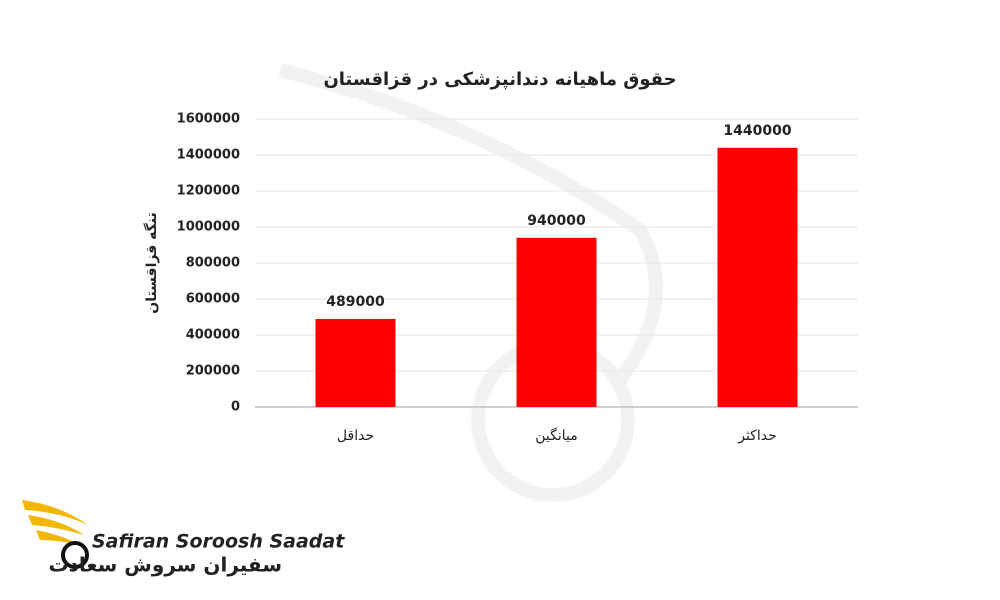 Image resolution: width=1000 pixels, height=600 pixels. Describe the element at coordinates (213, 263) in the screenshot. I see `y-tick-label: 800000` at that location.